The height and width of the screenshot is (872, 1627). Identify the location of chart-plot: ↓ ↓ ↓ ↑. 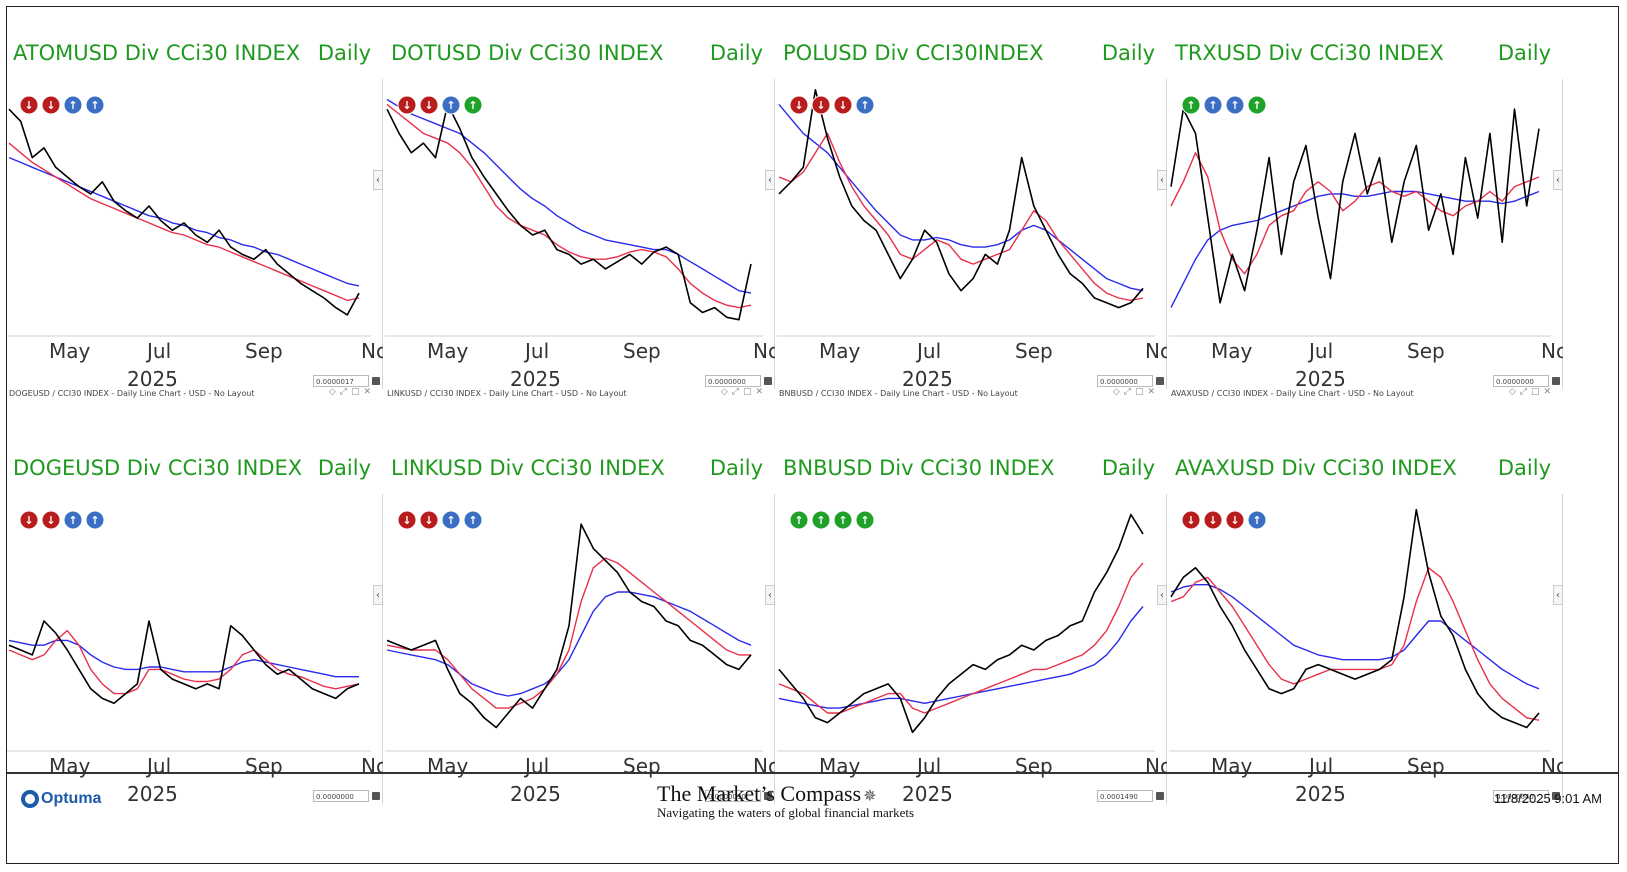
(1360, 630).